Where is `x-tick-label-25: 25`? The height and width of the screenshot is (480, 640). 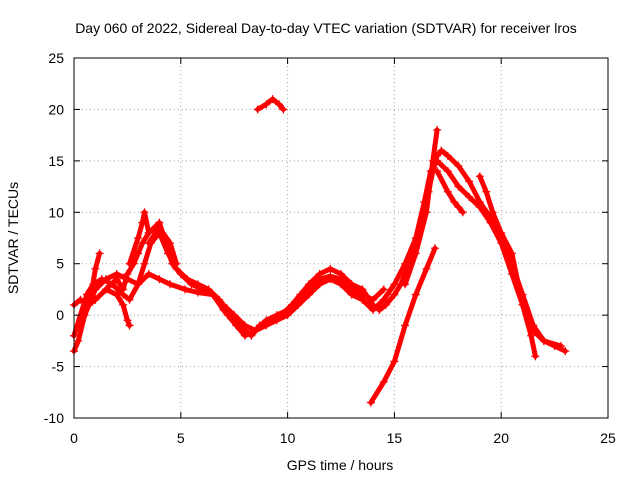
x-tick-label-25: 25 is located at coordinates (608, 438).